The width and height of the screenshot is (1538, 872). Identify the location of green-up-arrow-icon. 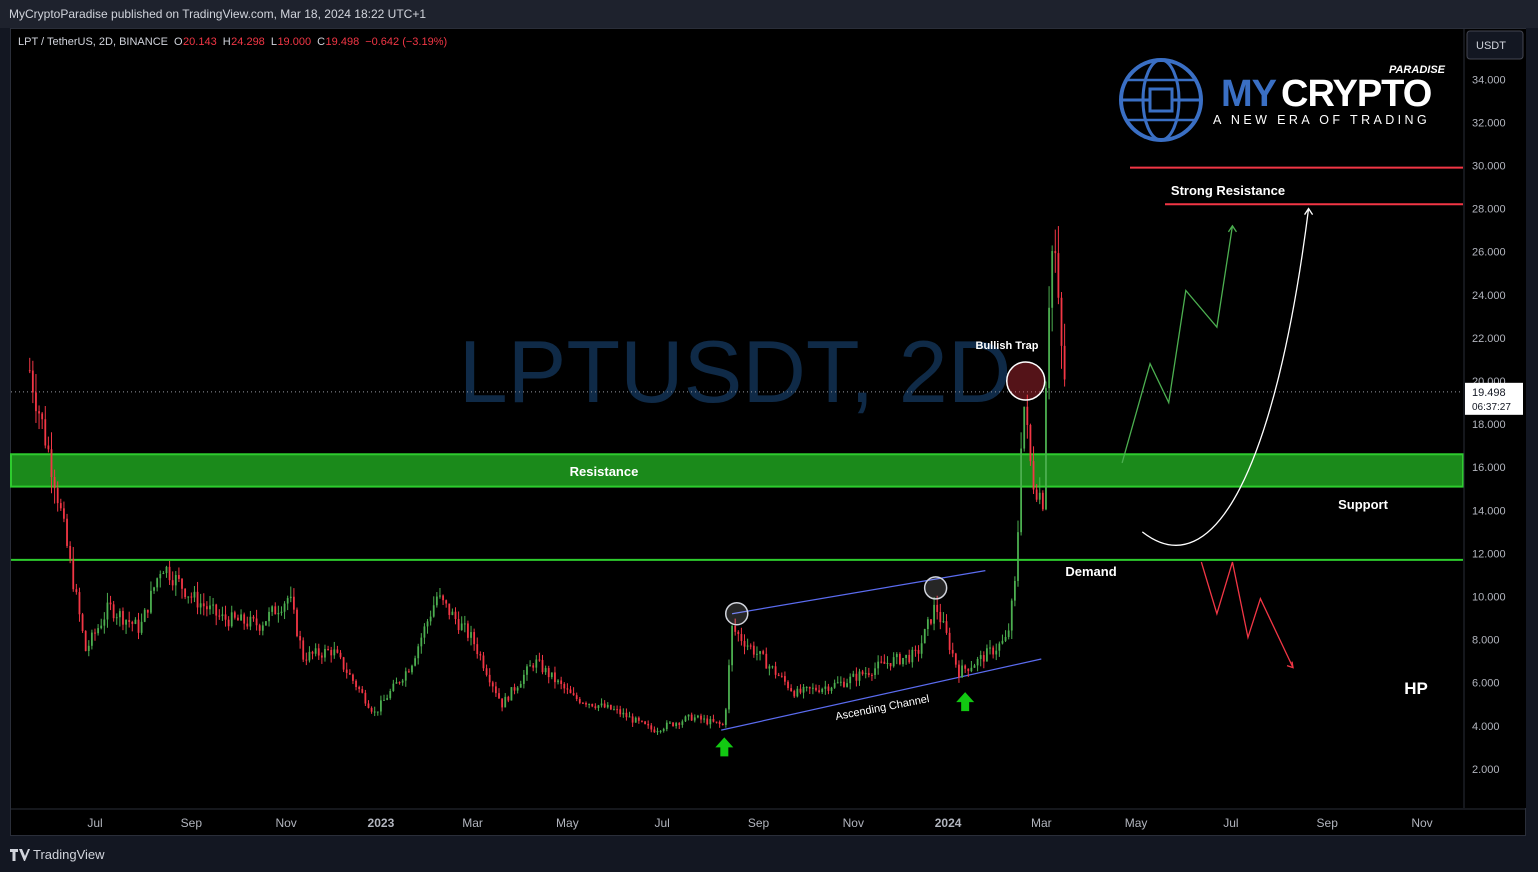
(724, 747).